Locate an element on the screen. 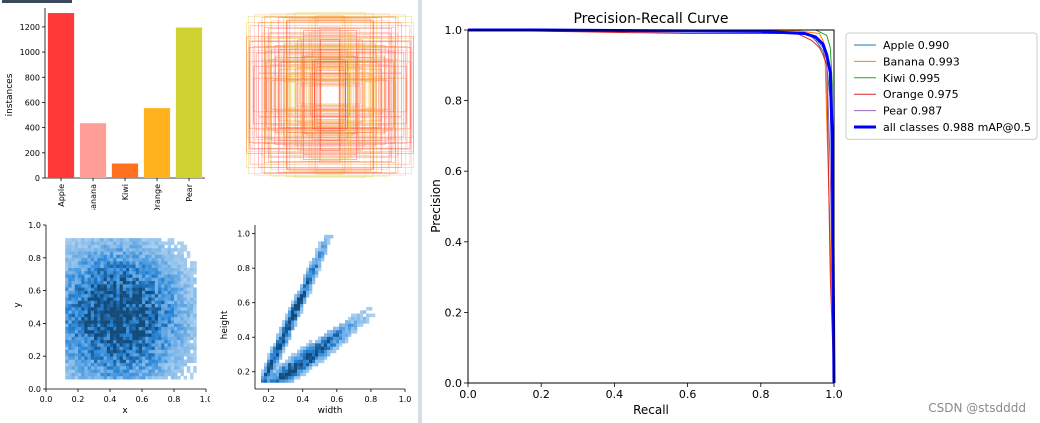  xy-xtick: 1.0 is located at coordinates (205, 399).